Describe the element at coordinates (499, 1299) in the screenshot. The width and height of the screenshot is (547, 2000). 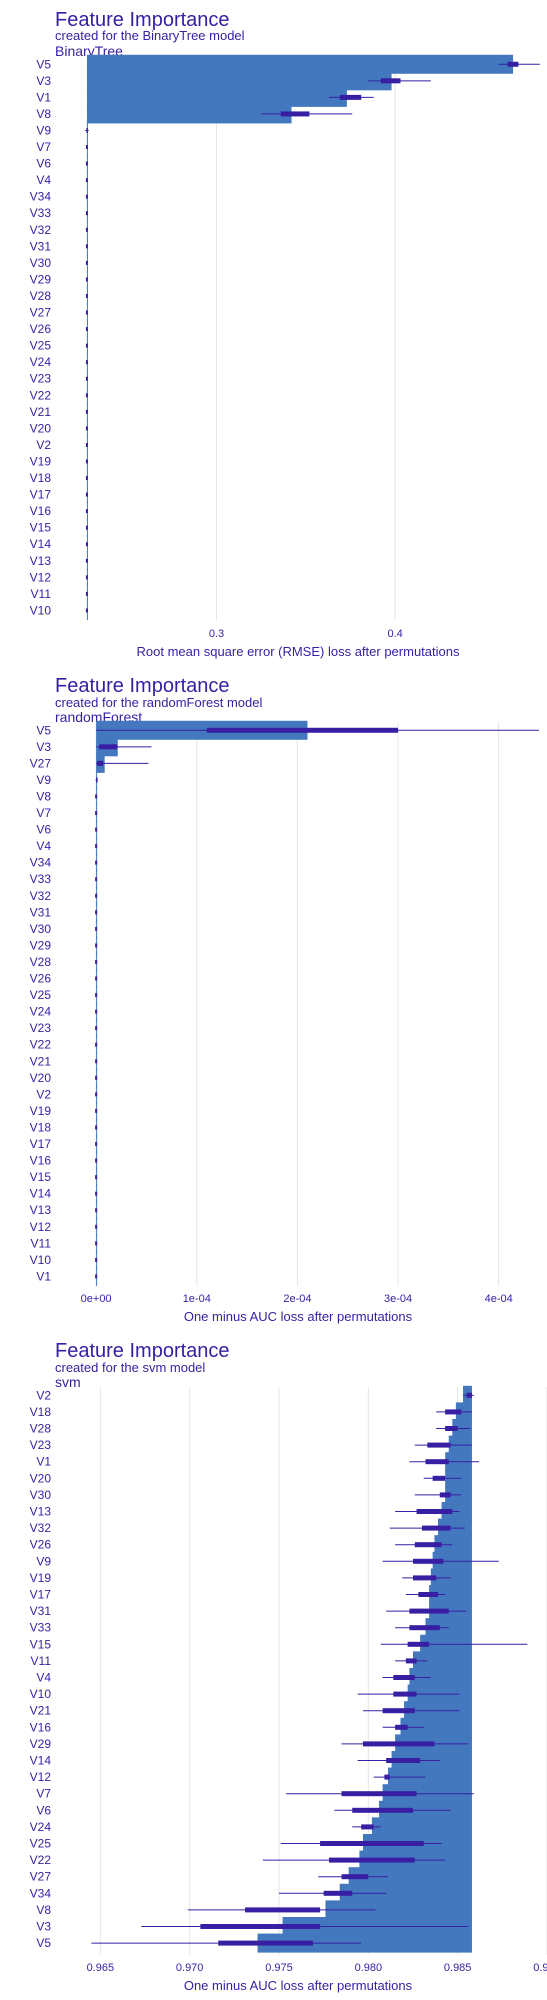
I see `x-tick-label: 4e-04` at that location.